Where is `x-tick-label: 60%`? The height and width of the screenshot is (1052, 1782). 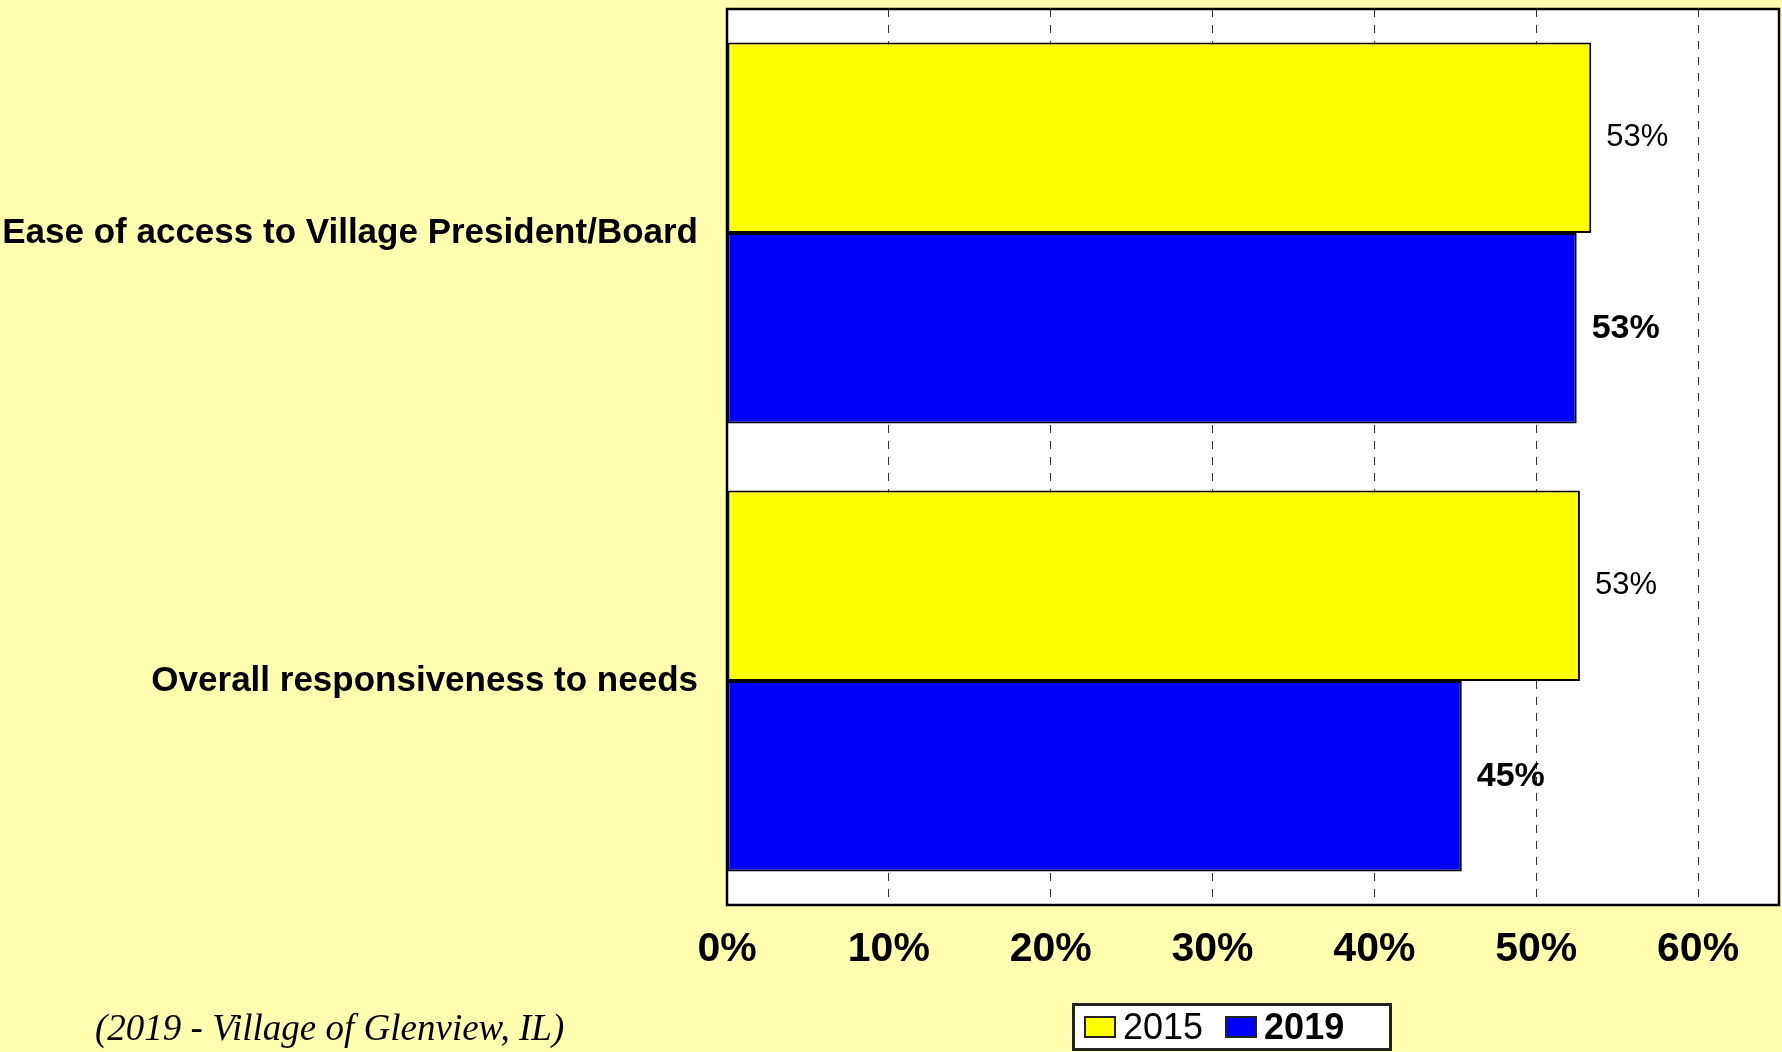
x-tick-label: 60% is located at coordinates (1698, 946).